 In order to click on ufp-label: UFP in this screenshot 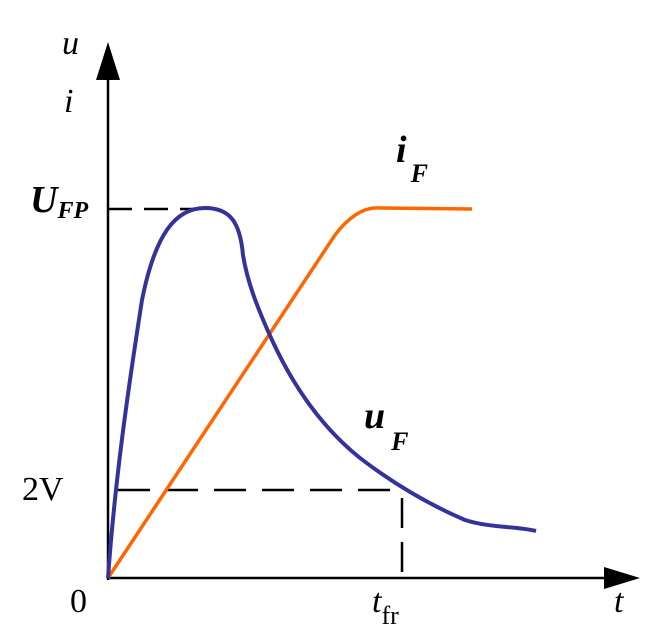, I will do `click(59, 201)`.